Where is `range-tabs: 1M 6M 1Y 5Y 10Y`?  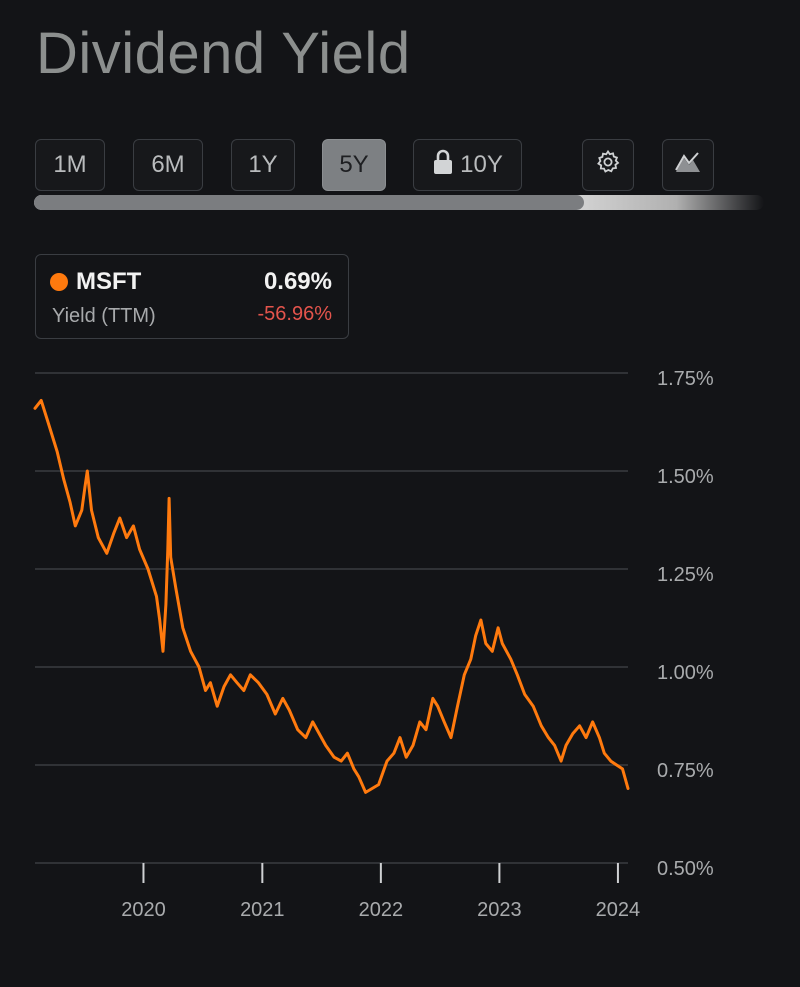 range-tabs: 1M 6M 1Y 5Y 10Y is located at coordinates (400, 167).